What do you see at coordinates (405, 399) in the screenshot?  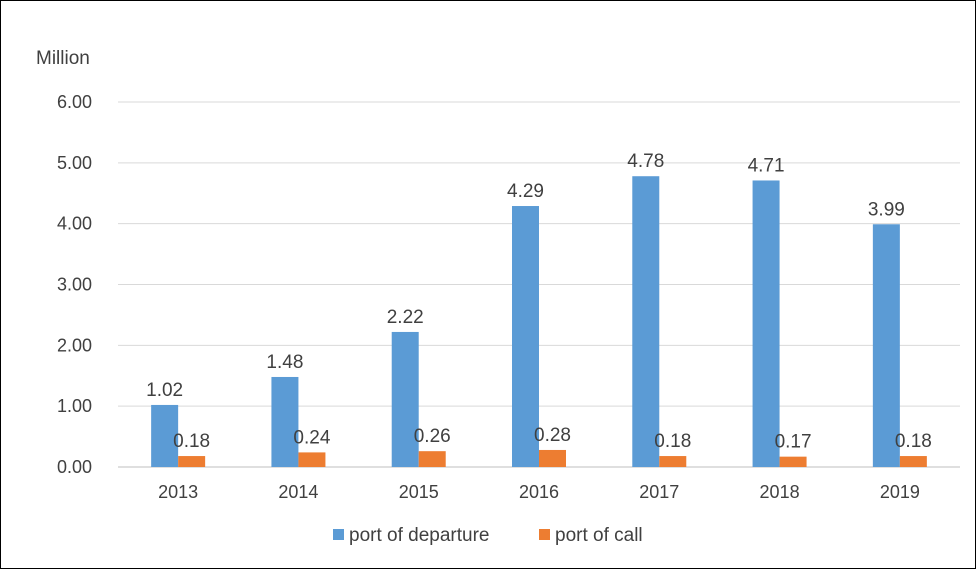 I see `bar-port-of-departure-2015` at bounding box center [405, 399].